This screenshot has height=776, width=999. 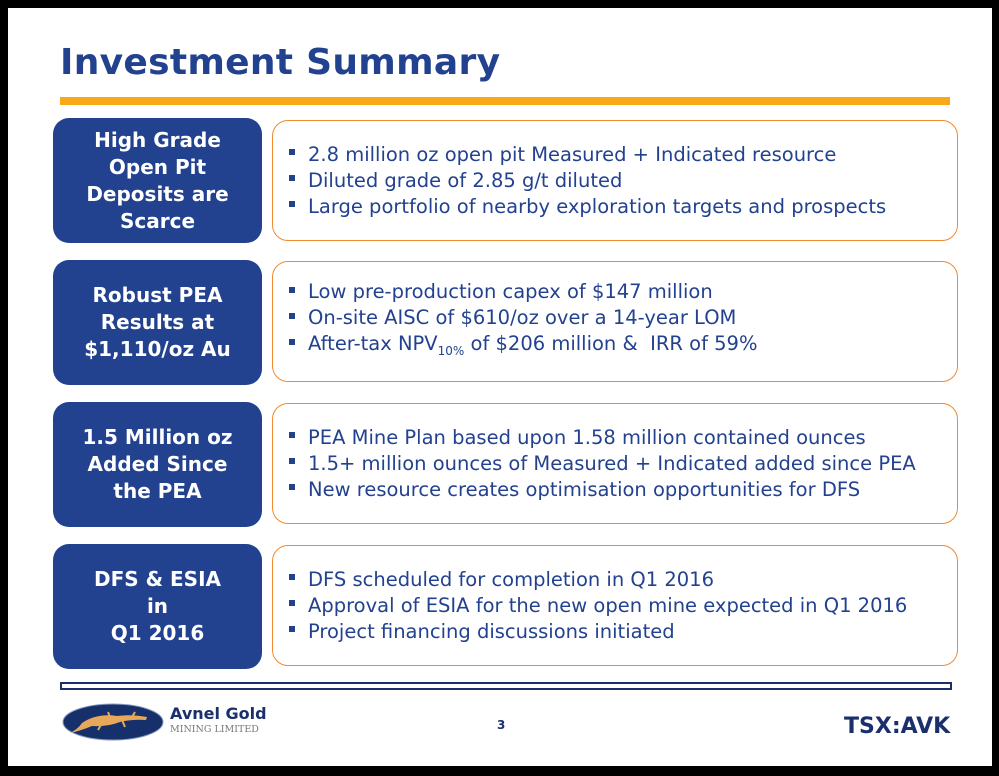 I want to click on npv-subscript: 10%, so click(x=451, y=350).